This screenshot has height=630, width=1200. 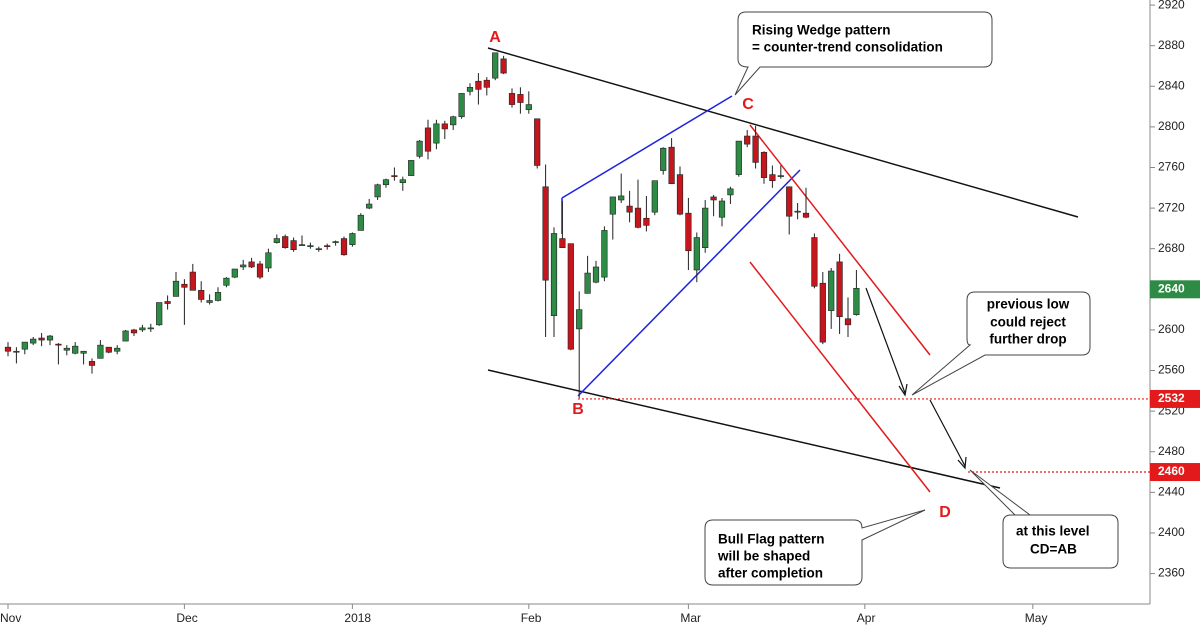 What do you see at coordinates (945, 512) in the screenshot?
I see `point-label: D` at bounding box center [945, 512].